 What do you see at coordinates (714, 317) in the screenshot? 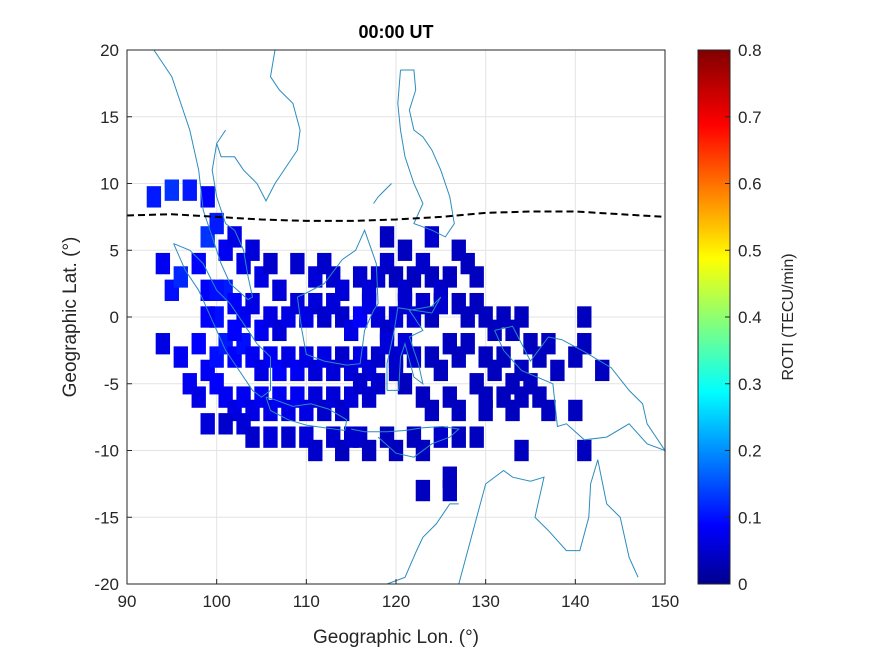
I see `colorbar` at bounding box center [714, 317].